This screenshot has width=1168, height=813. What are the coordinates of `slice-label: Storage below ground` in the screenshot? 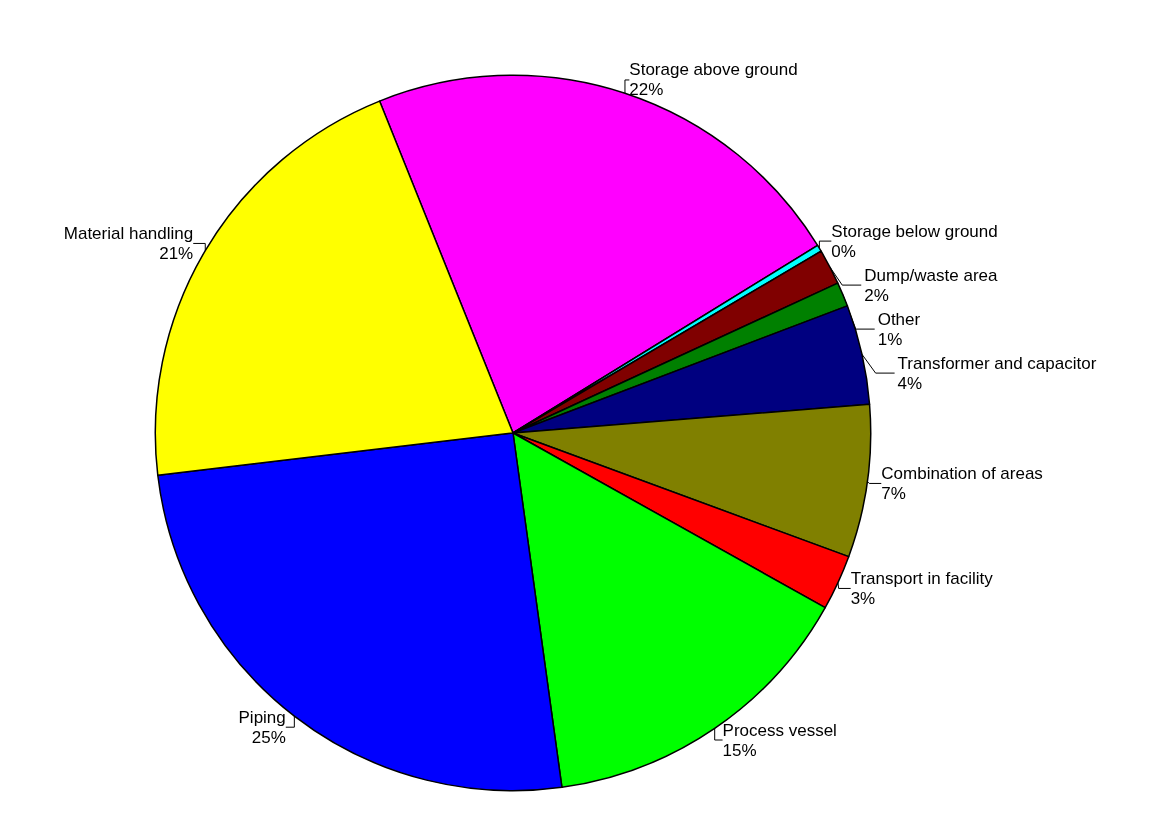 It's located at (914, 231).